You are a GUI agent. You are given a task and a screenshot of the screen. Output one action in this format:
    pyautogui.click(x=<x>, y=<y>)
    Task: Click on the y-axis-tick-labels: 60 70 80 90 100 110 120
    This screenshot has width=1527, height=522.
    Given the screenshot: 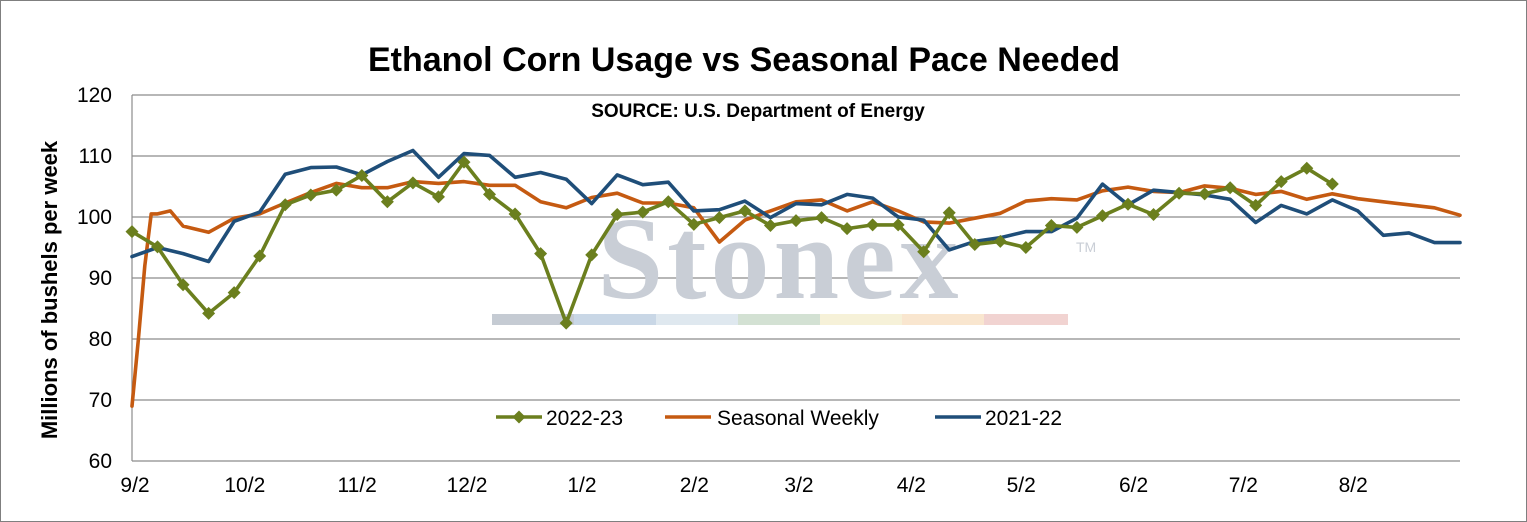 What is the action you would take?
    pyautogui.click(x=94, y=278)
    